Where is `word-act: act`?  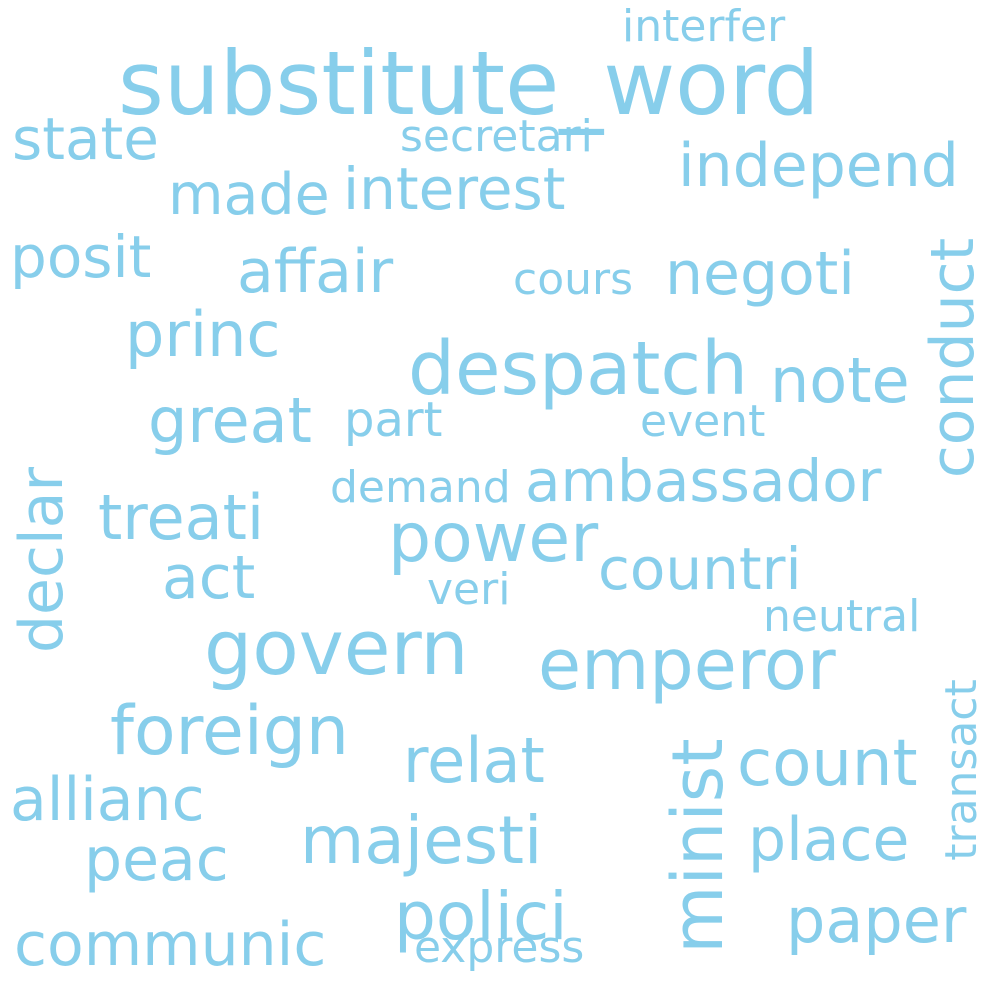
word-act: act is located at coordinates (209, 578).